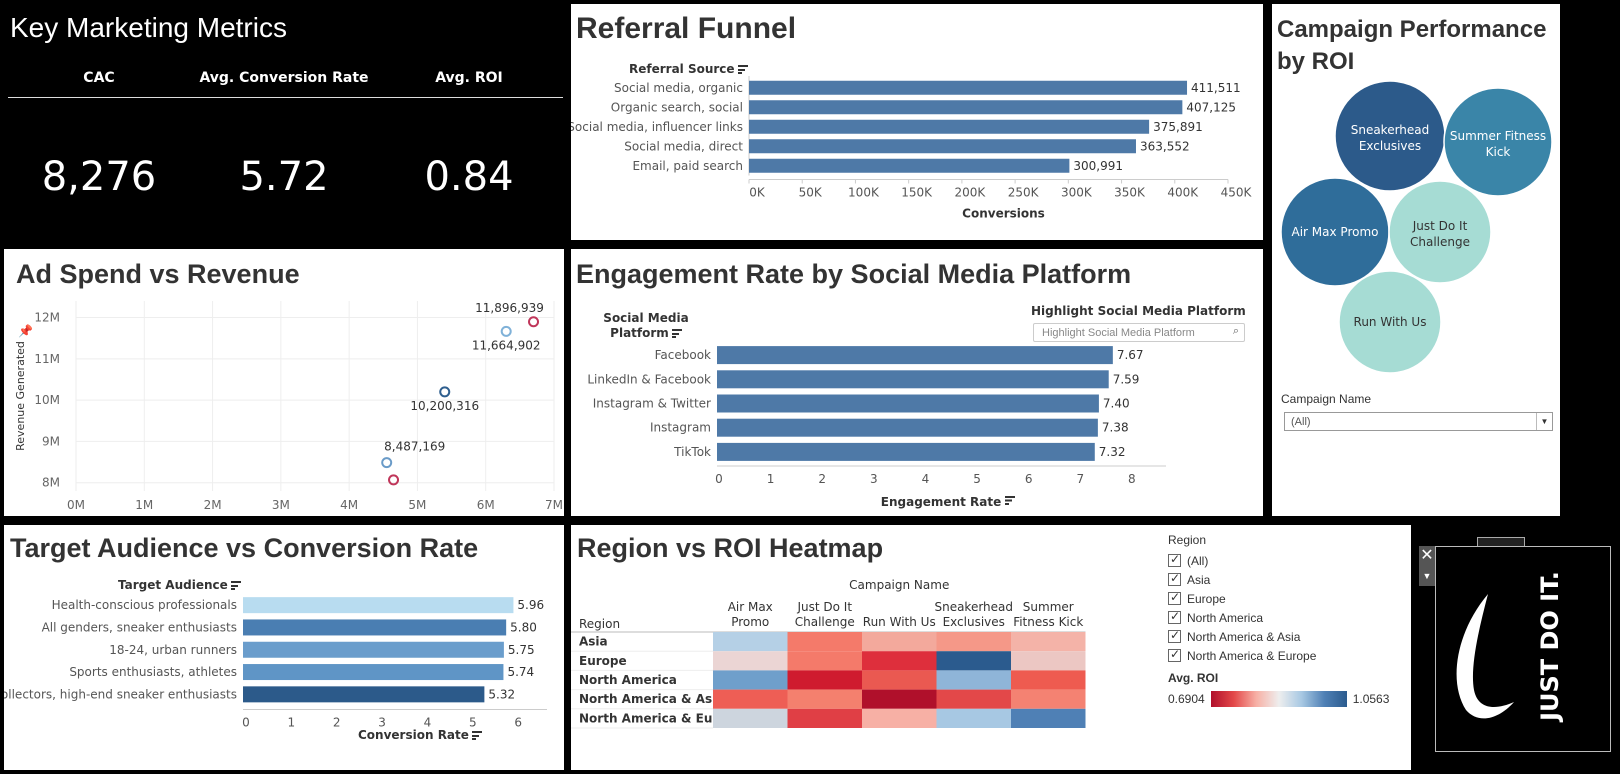 The width and height of the screenshot is (1620, 774). What do you see at coordinates (1283, 617) in the screenshot?
I see `region-checkbox-row: North America` at bounding box center [1283, 617].